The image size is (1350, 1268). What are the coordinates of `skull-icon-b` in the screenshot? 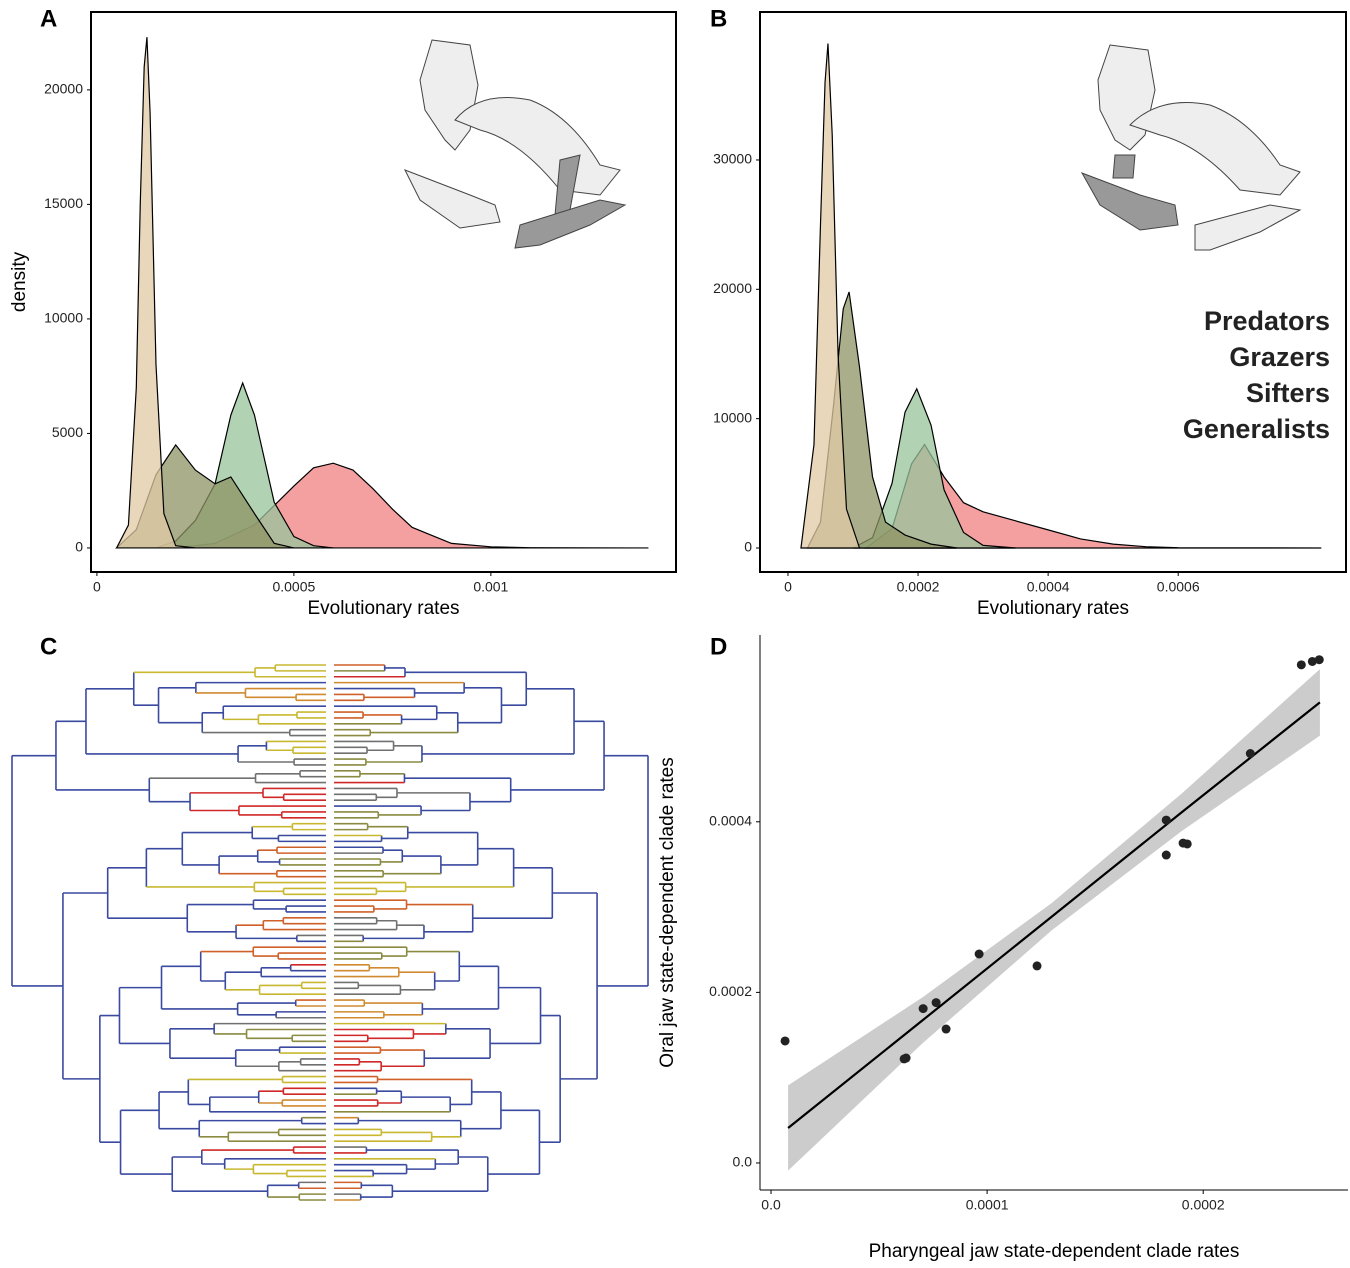 It's located at (1191, 147).